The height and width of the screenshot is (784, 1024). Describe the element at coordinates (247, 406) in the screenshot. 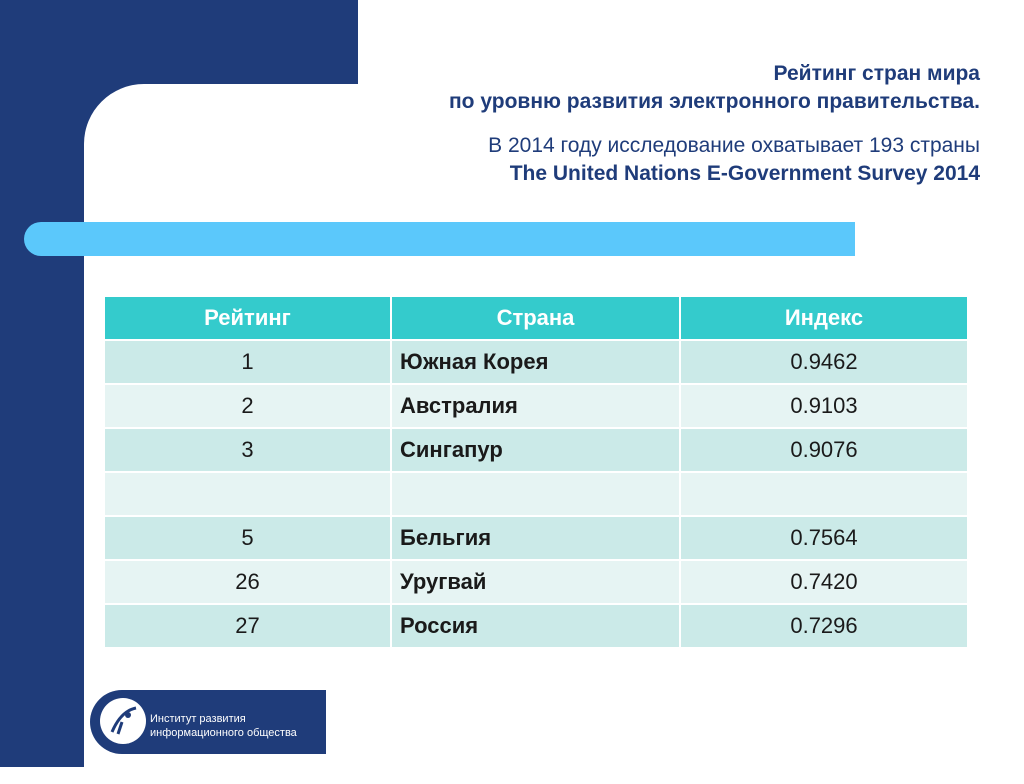

I see `rank-cell: 2` at that location.